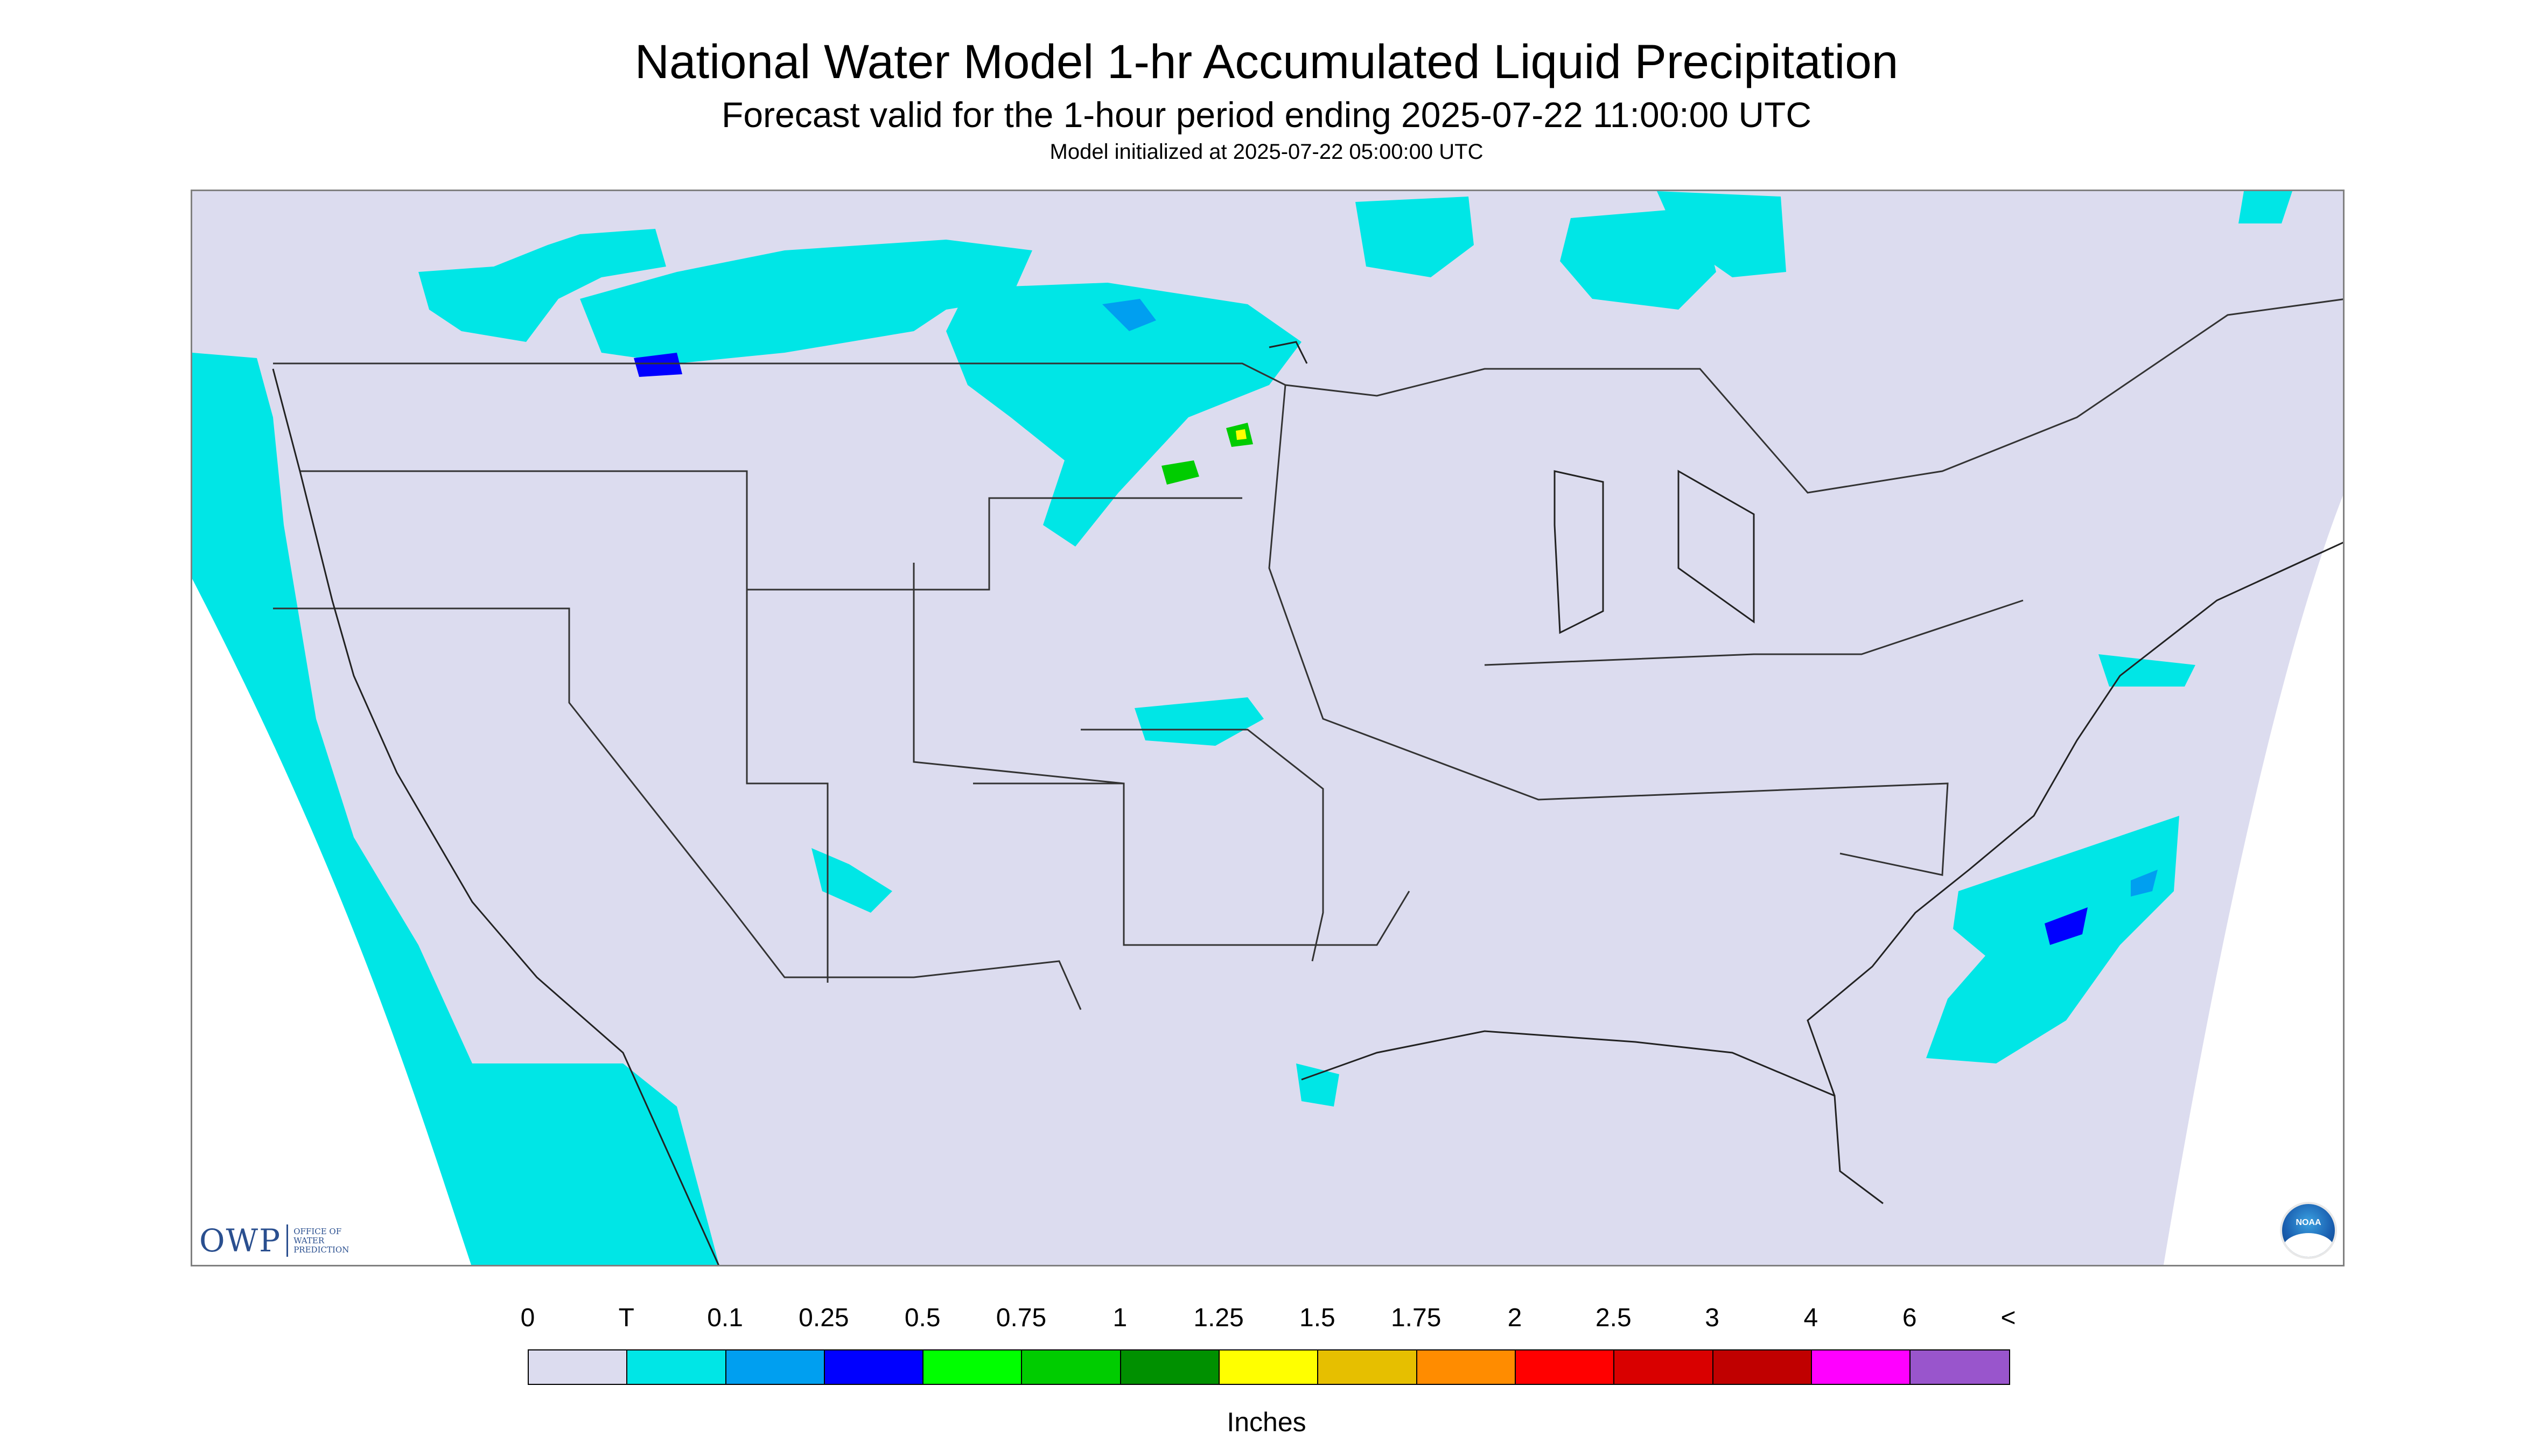 This screenshot has height=1456, width=2533. I want to click on canada-precip-central, so click(806, 301).